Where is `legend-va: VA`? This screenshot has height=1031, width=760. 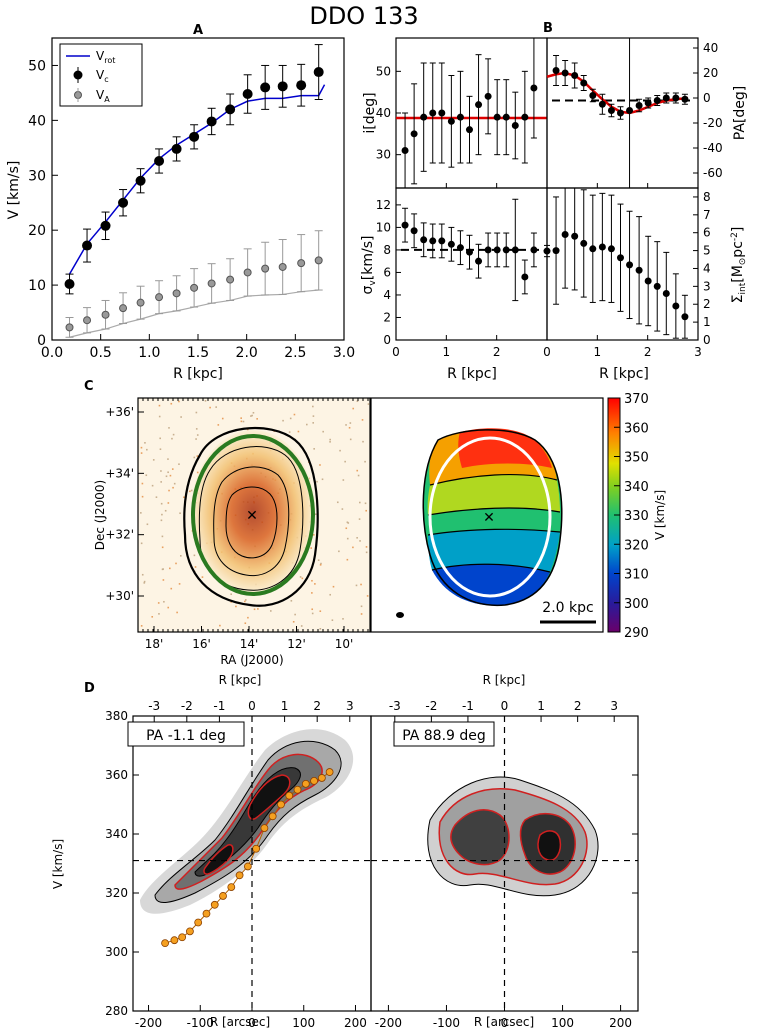 legend-va: VA is located at coordinates (103, 96).